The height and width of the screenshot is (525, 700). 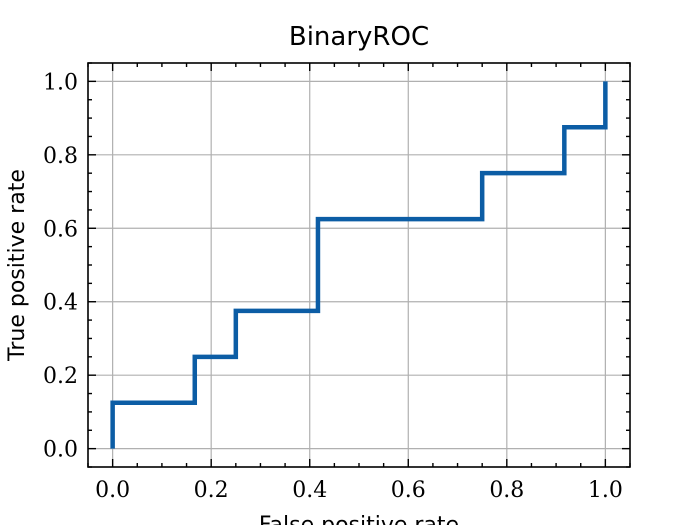 I want to click on y-tick-label: 0.4, so click(x=60, y=303).